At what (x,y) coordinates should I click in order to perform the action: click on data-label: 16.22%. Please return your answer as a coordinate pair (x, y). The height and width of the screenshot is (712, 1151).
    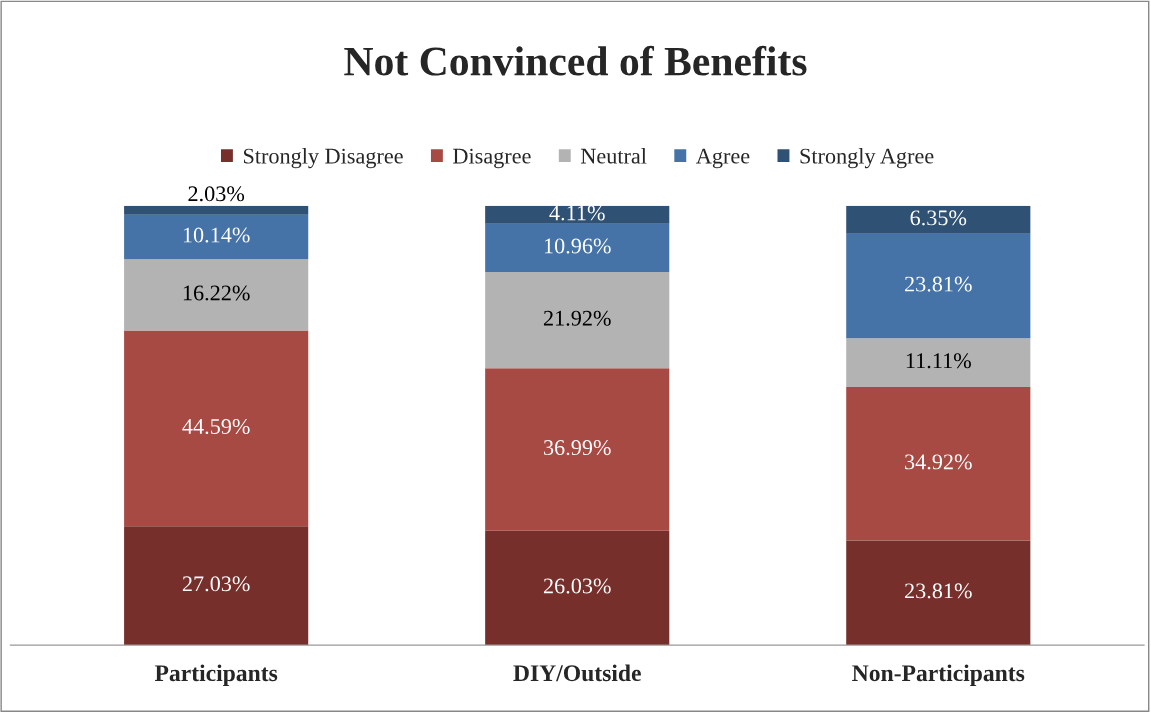
    Looking at the image, I should click on (216, 293).